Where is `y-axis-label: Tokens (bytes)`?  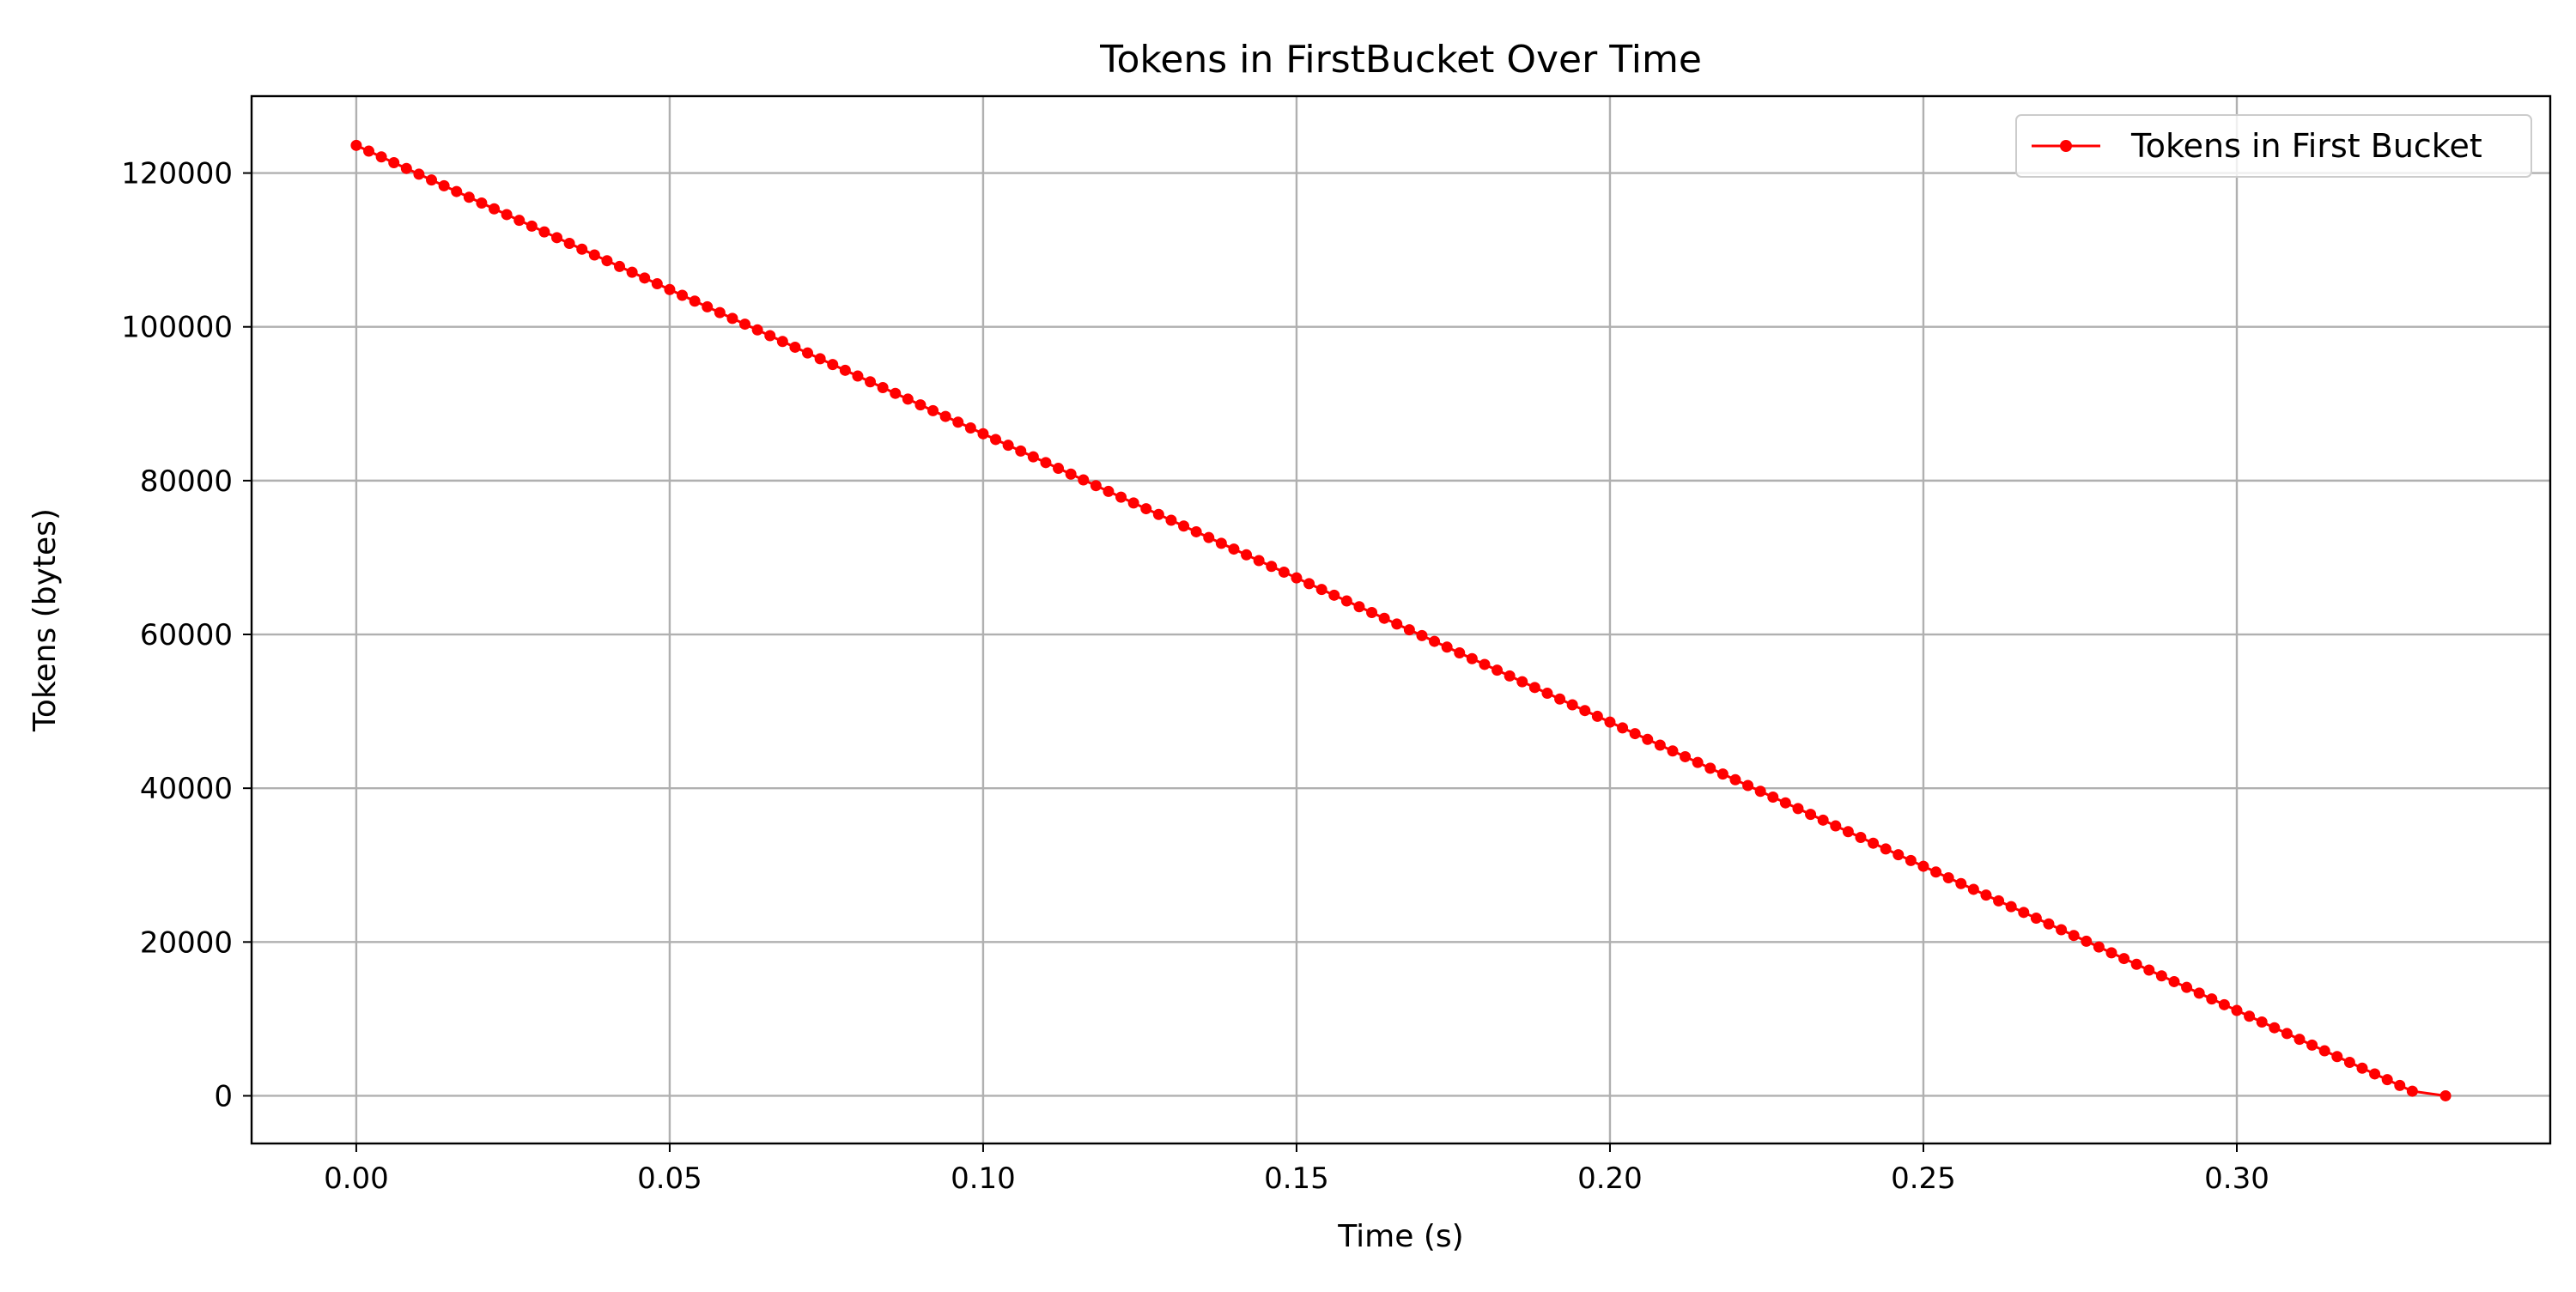
y-axis-label: Tokens (bytes) is located at coordinates (45, 620).